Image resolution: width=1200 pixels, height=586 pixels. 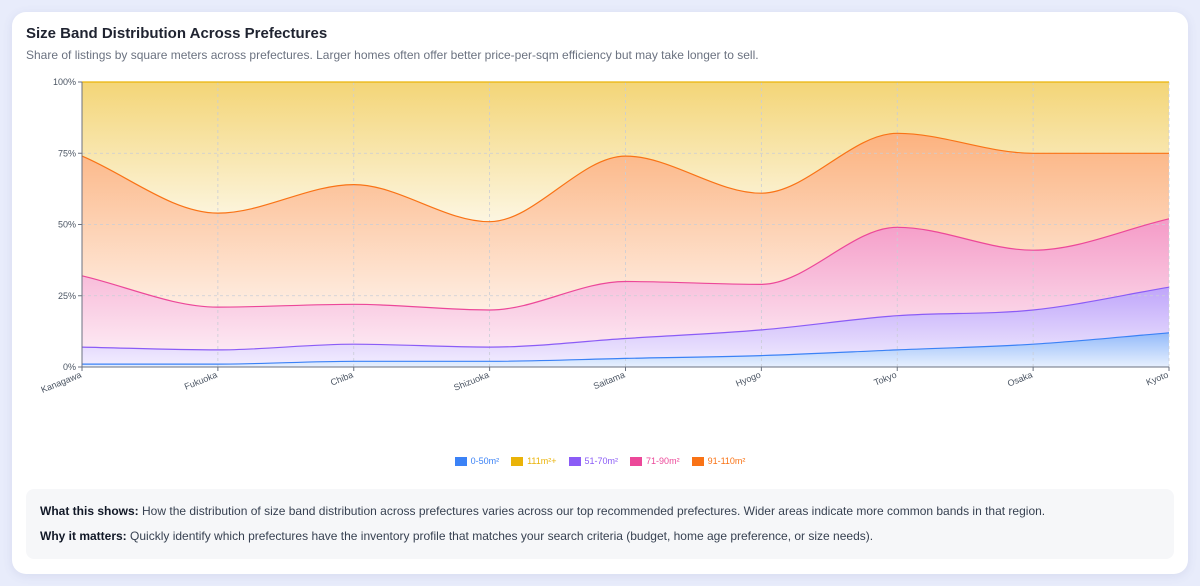 I want to click on legend-item: 71-90m², so click(x=655, y=461).